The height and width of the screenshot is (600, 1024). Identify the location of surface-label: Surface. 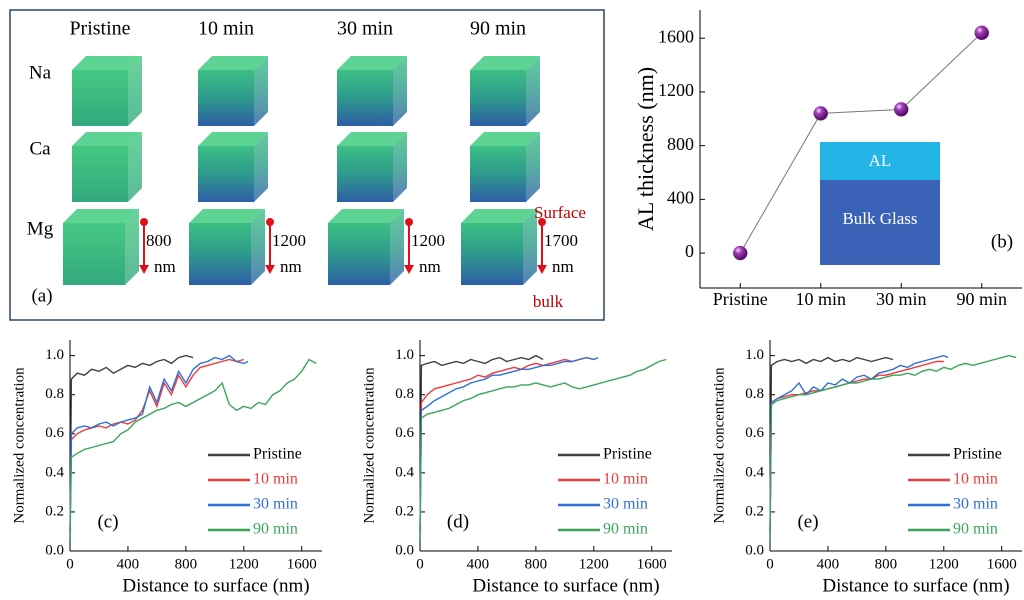
(560, 212).